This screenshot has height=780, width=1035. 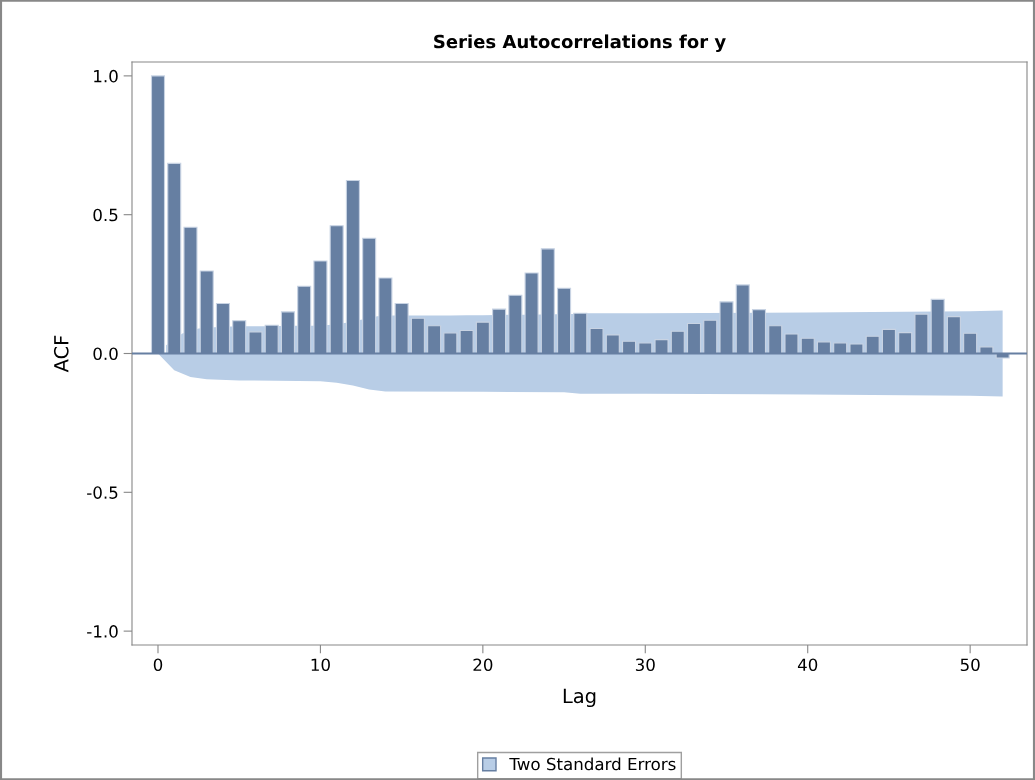 I want to click on y-tick-label: 1.0, so click(x=106, y=76).